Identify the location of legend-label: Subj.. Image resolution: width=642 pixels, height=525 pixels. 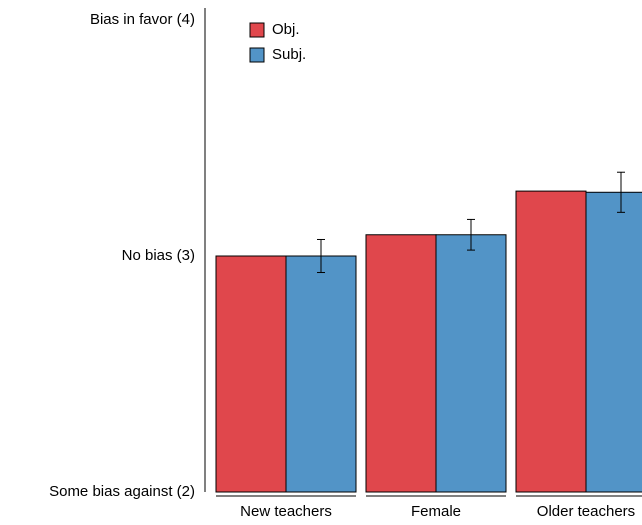
(289, 54).